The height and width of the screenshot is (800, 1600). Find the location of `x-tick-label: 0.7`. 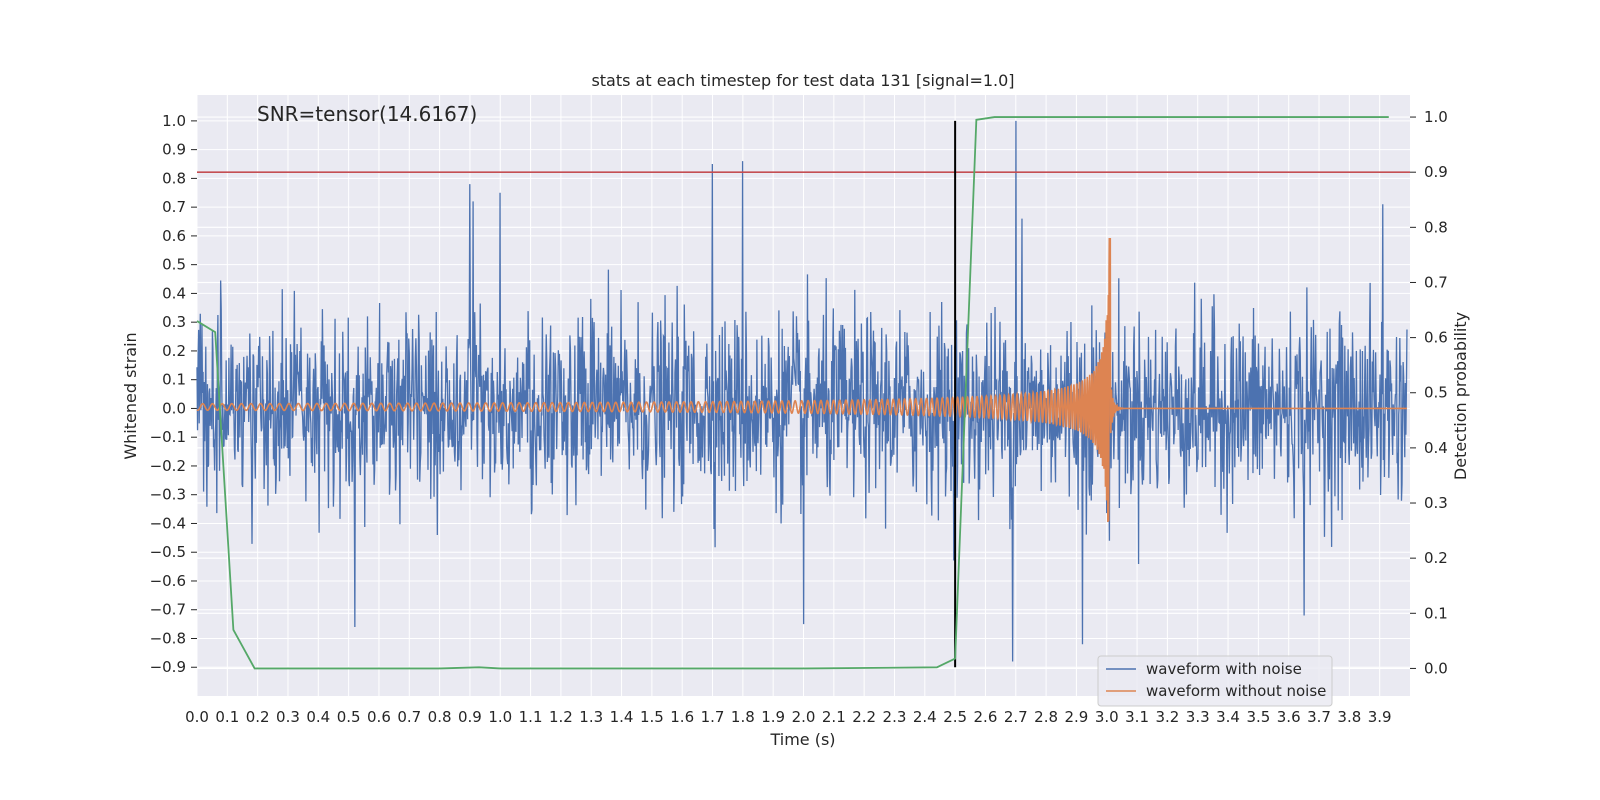

x-tick-label: 0.7 is located at coordinates (409, 717).